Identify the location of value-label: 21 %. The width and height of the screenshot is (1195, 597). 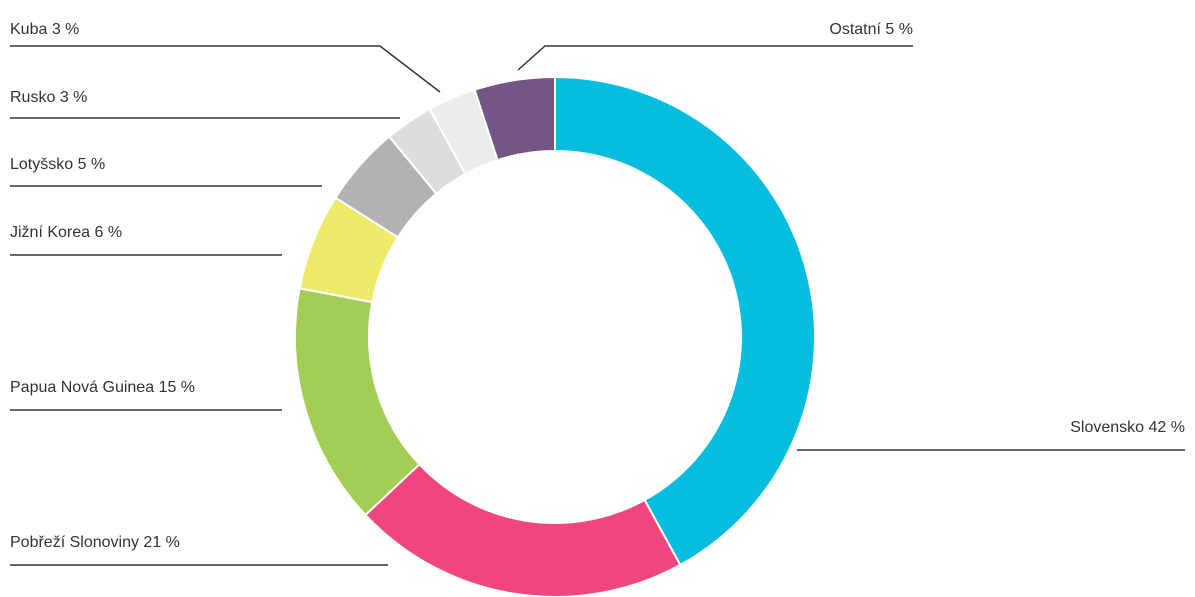
(161, 542).